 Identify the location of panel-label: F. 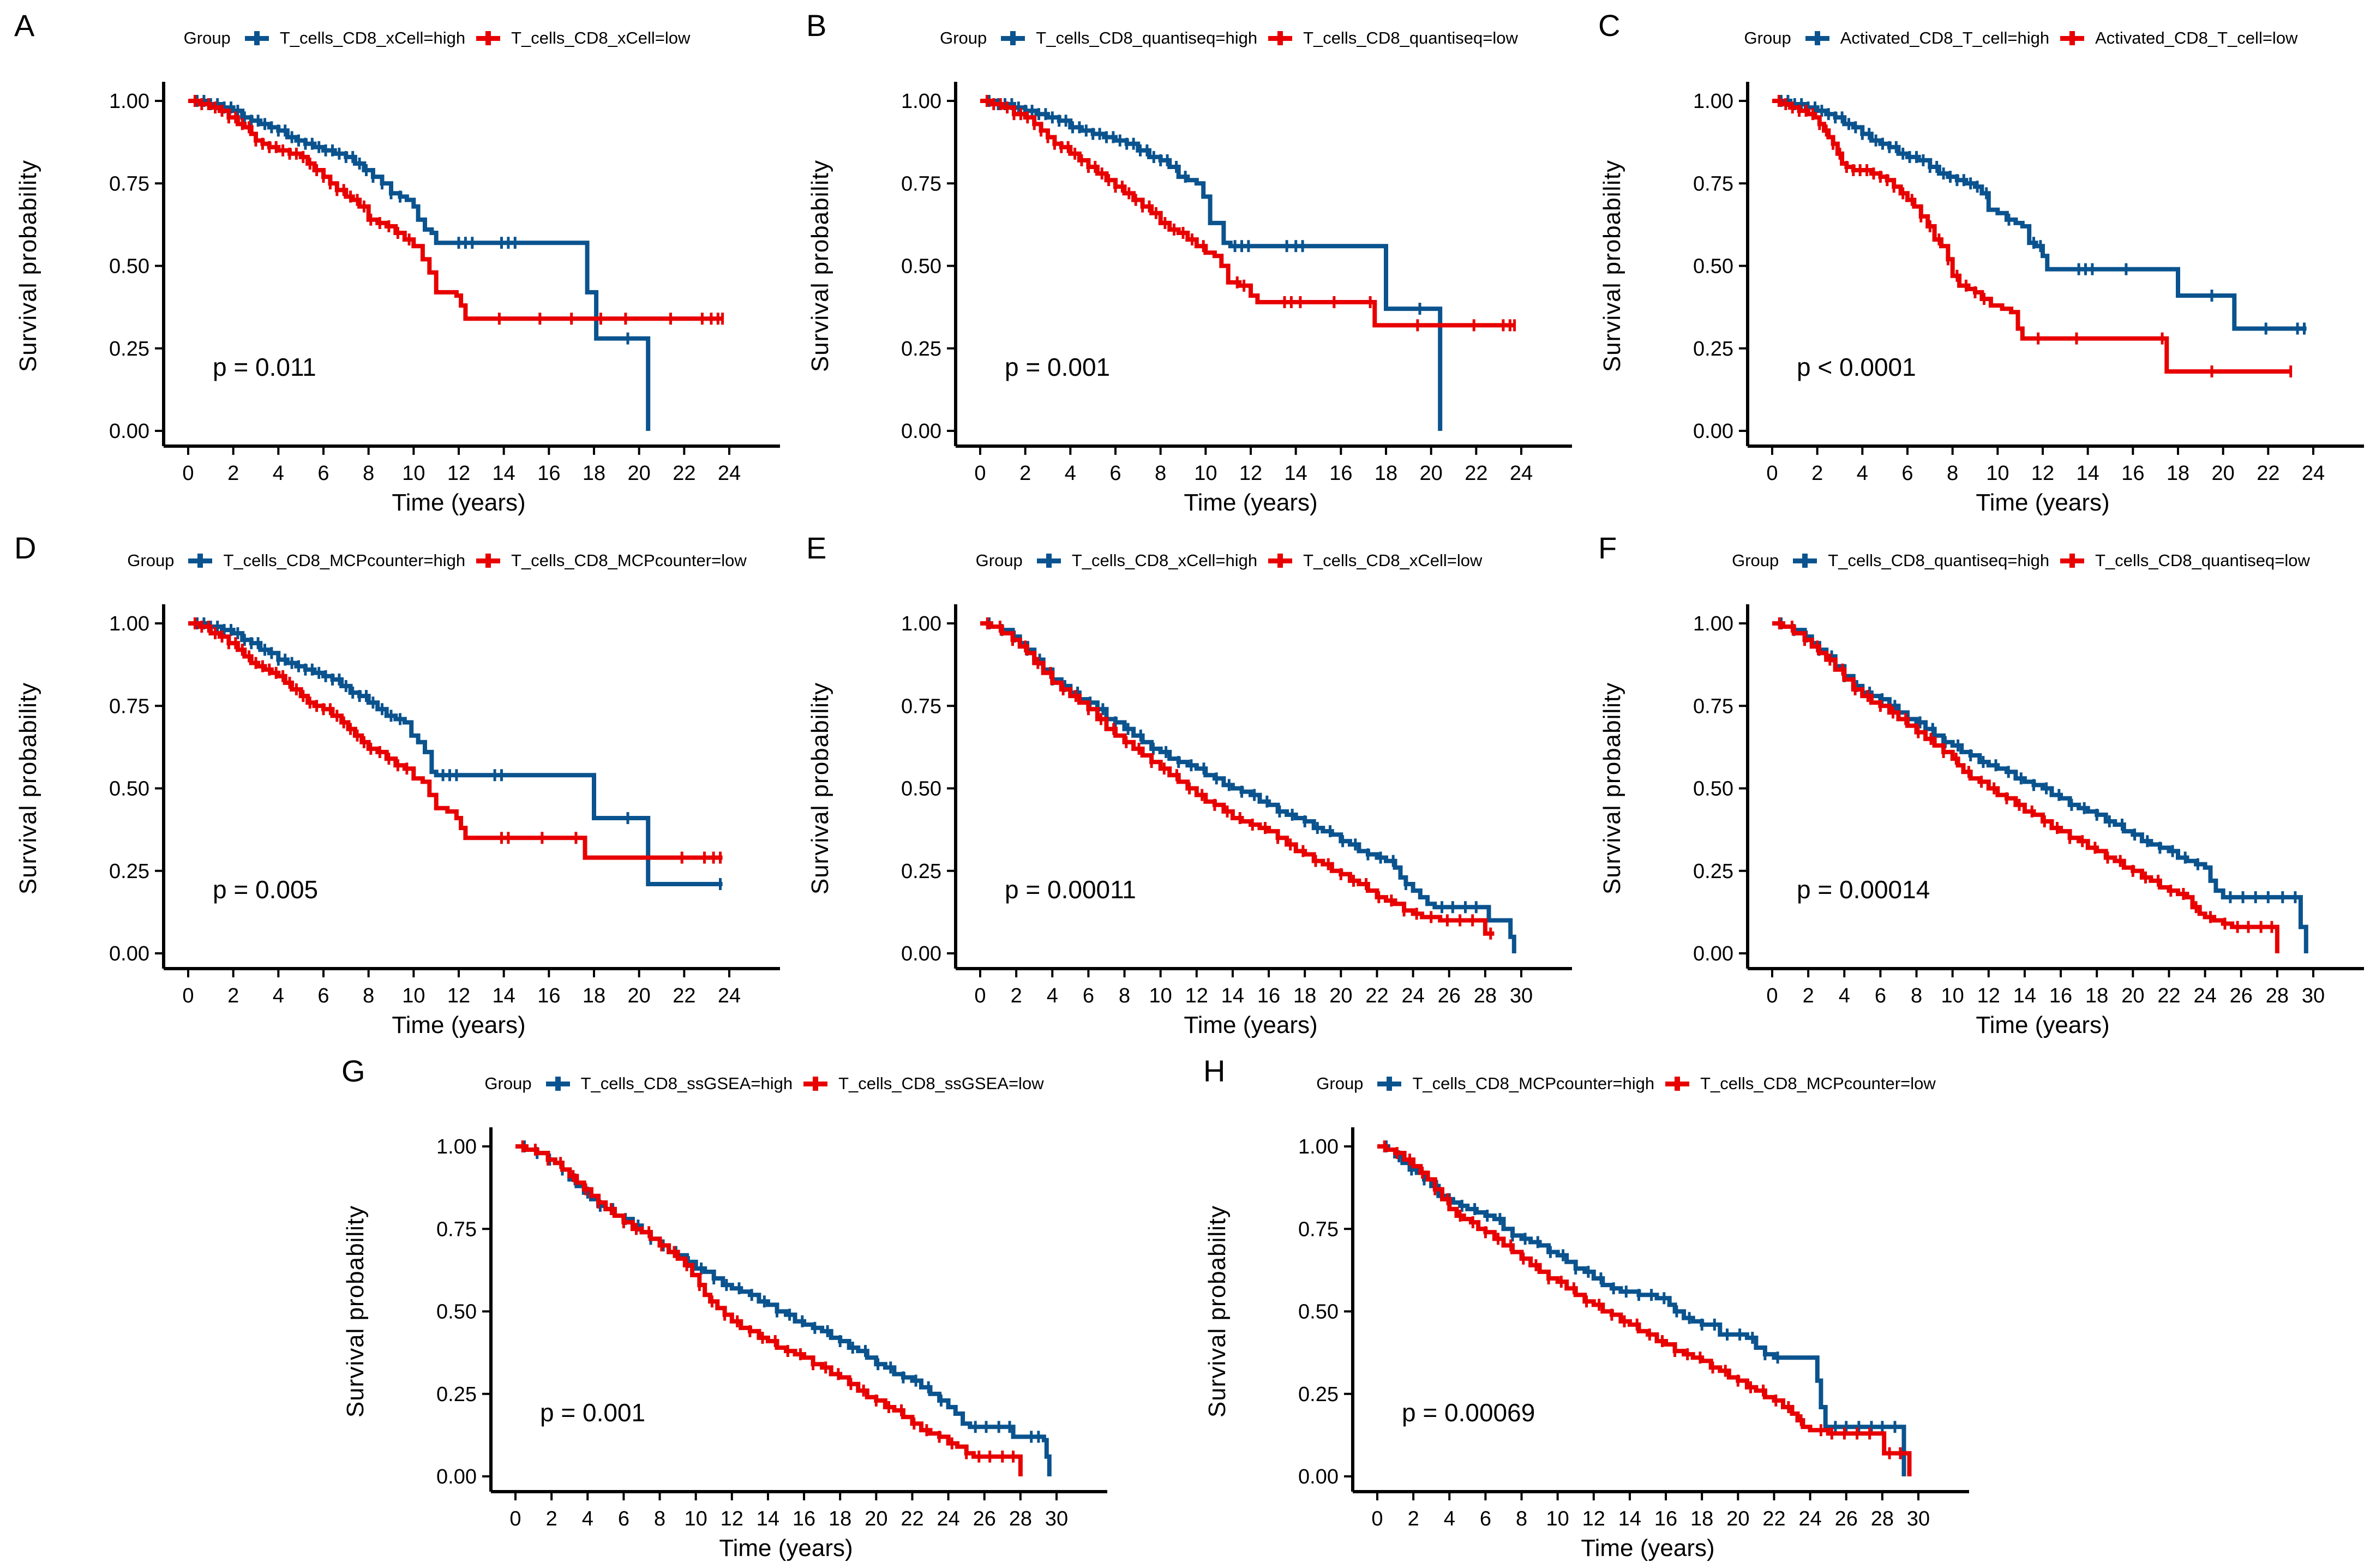
(1607, 548).